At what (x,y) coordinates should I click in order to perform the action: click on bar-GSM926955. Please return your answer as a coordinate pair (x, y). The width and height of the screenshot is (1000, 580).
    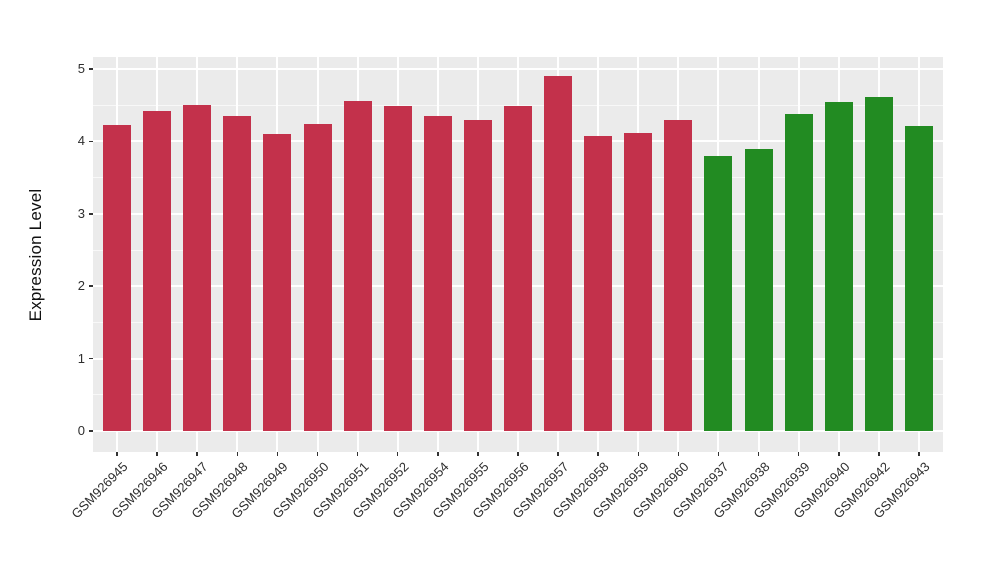
    Looking at the image, I should click on (477, 275).